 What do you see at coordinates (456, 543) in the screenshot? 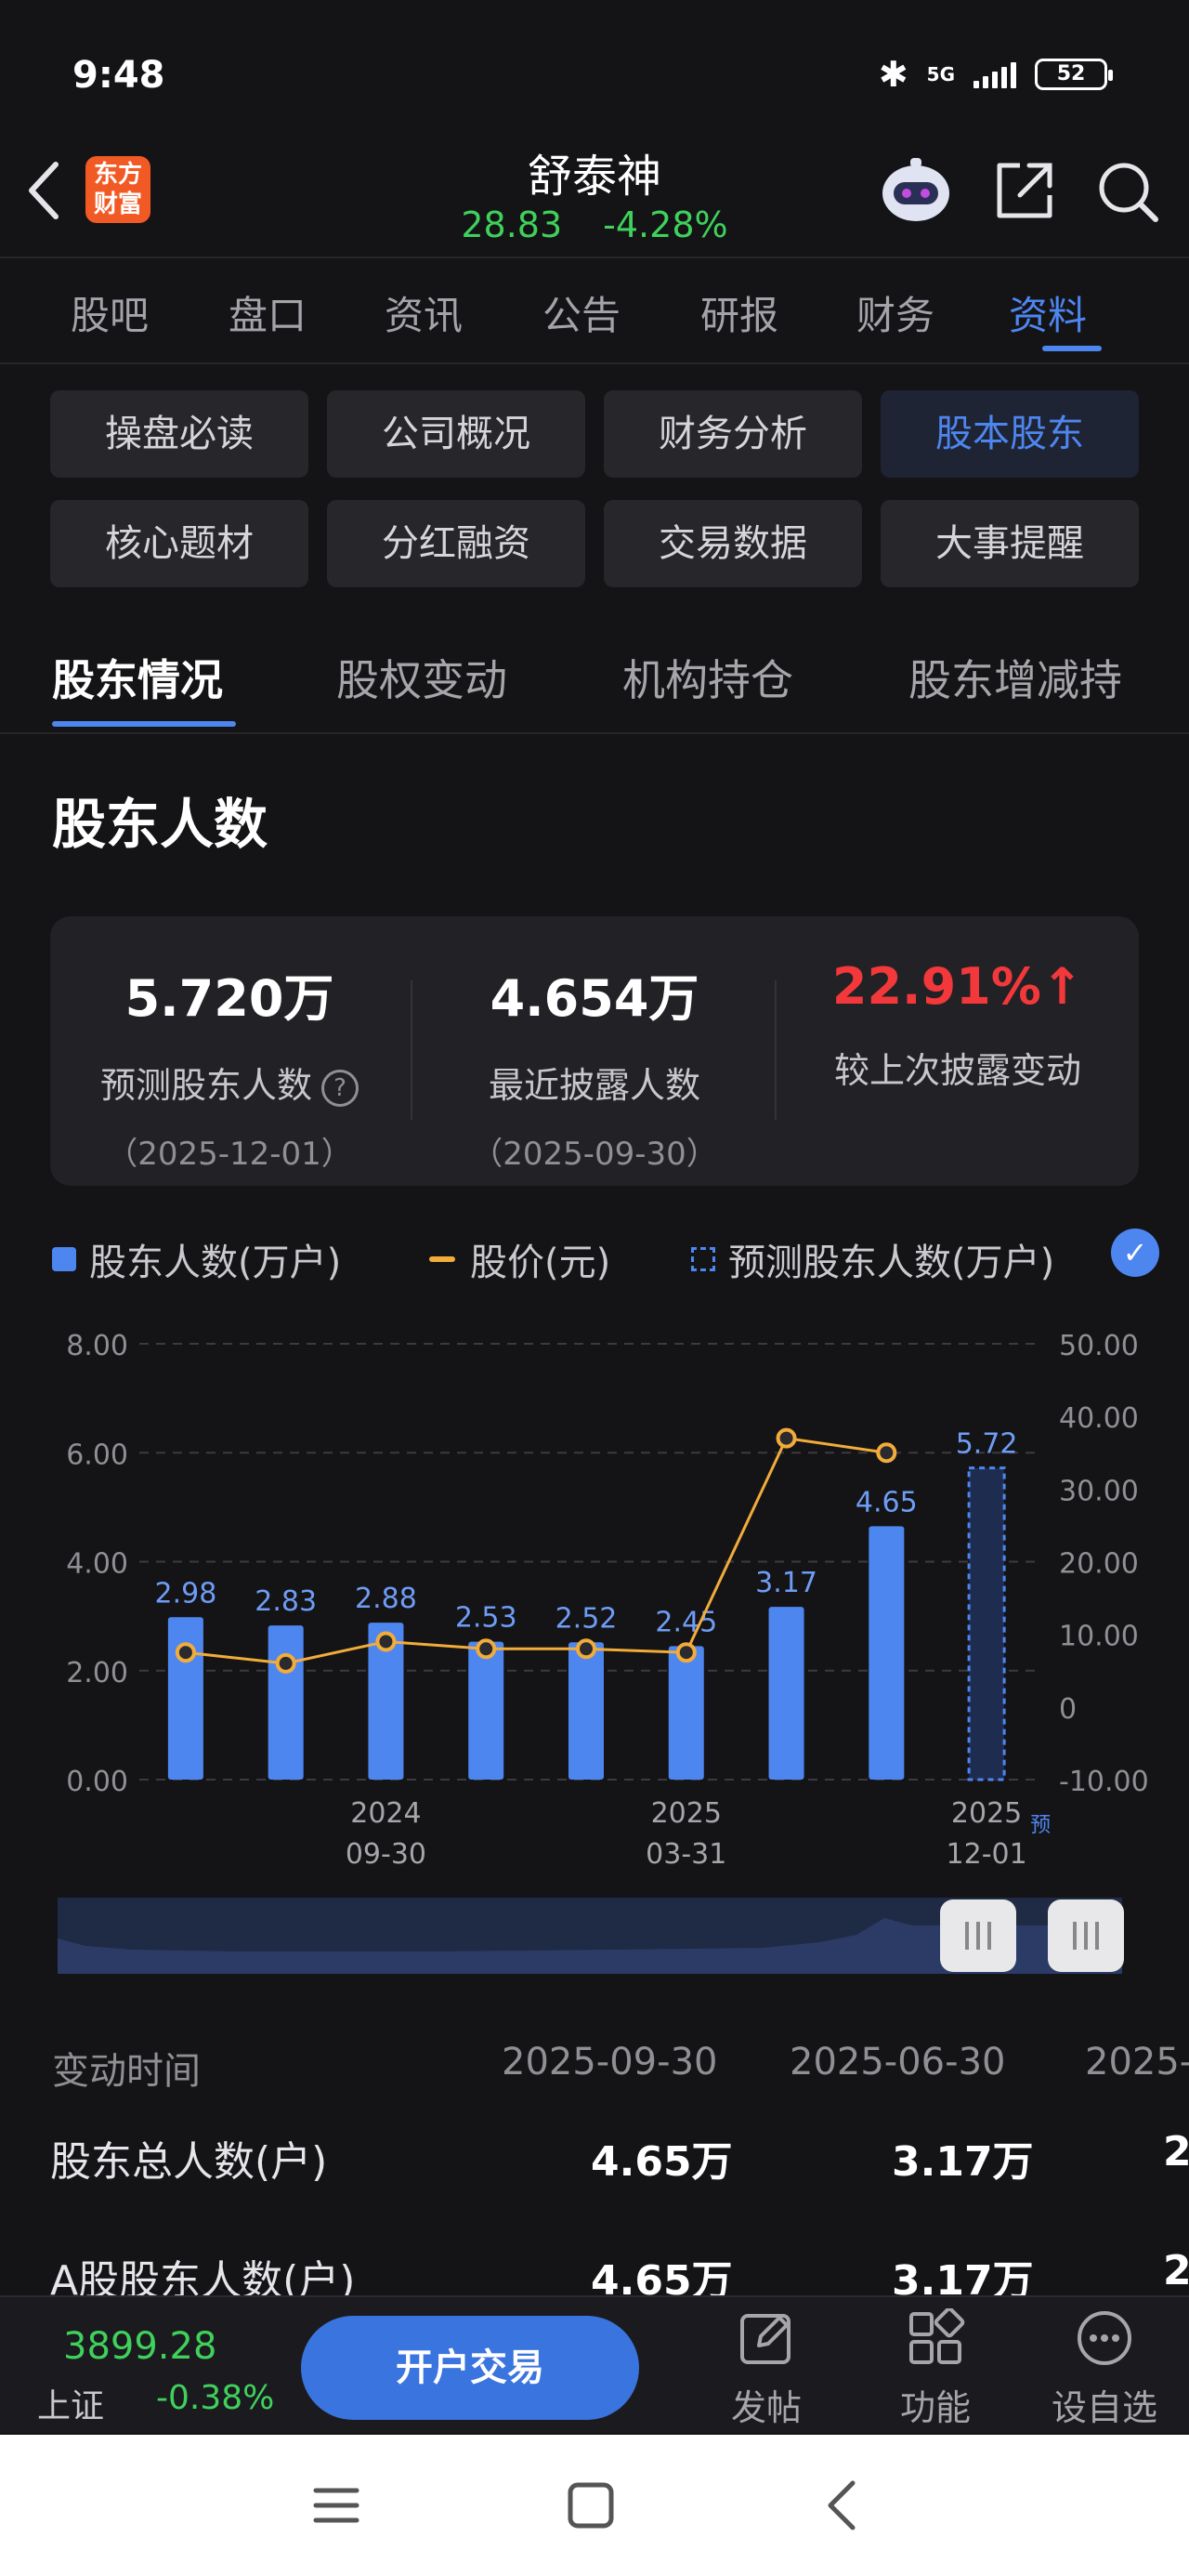
I see `grid-dividends: 分红融资` at bounding box center [456, 543].